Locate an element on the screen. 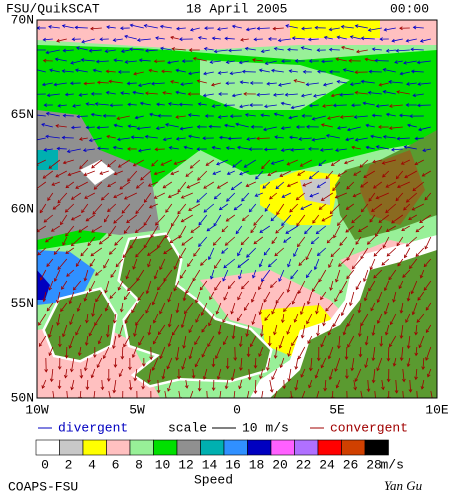  lat-label: 60N is located at coordinates (22, 208).